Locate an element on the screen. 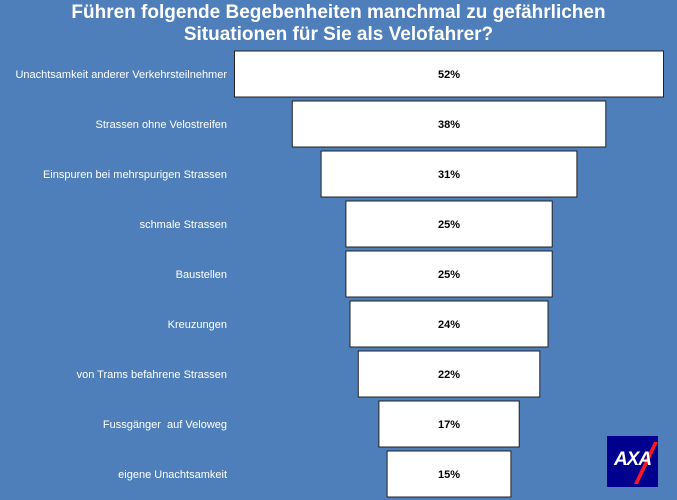 The width and height of the screenshot is (677, 500). category-label-7: Fussgänger auf Veloweg is located at coordinates (165, 425).